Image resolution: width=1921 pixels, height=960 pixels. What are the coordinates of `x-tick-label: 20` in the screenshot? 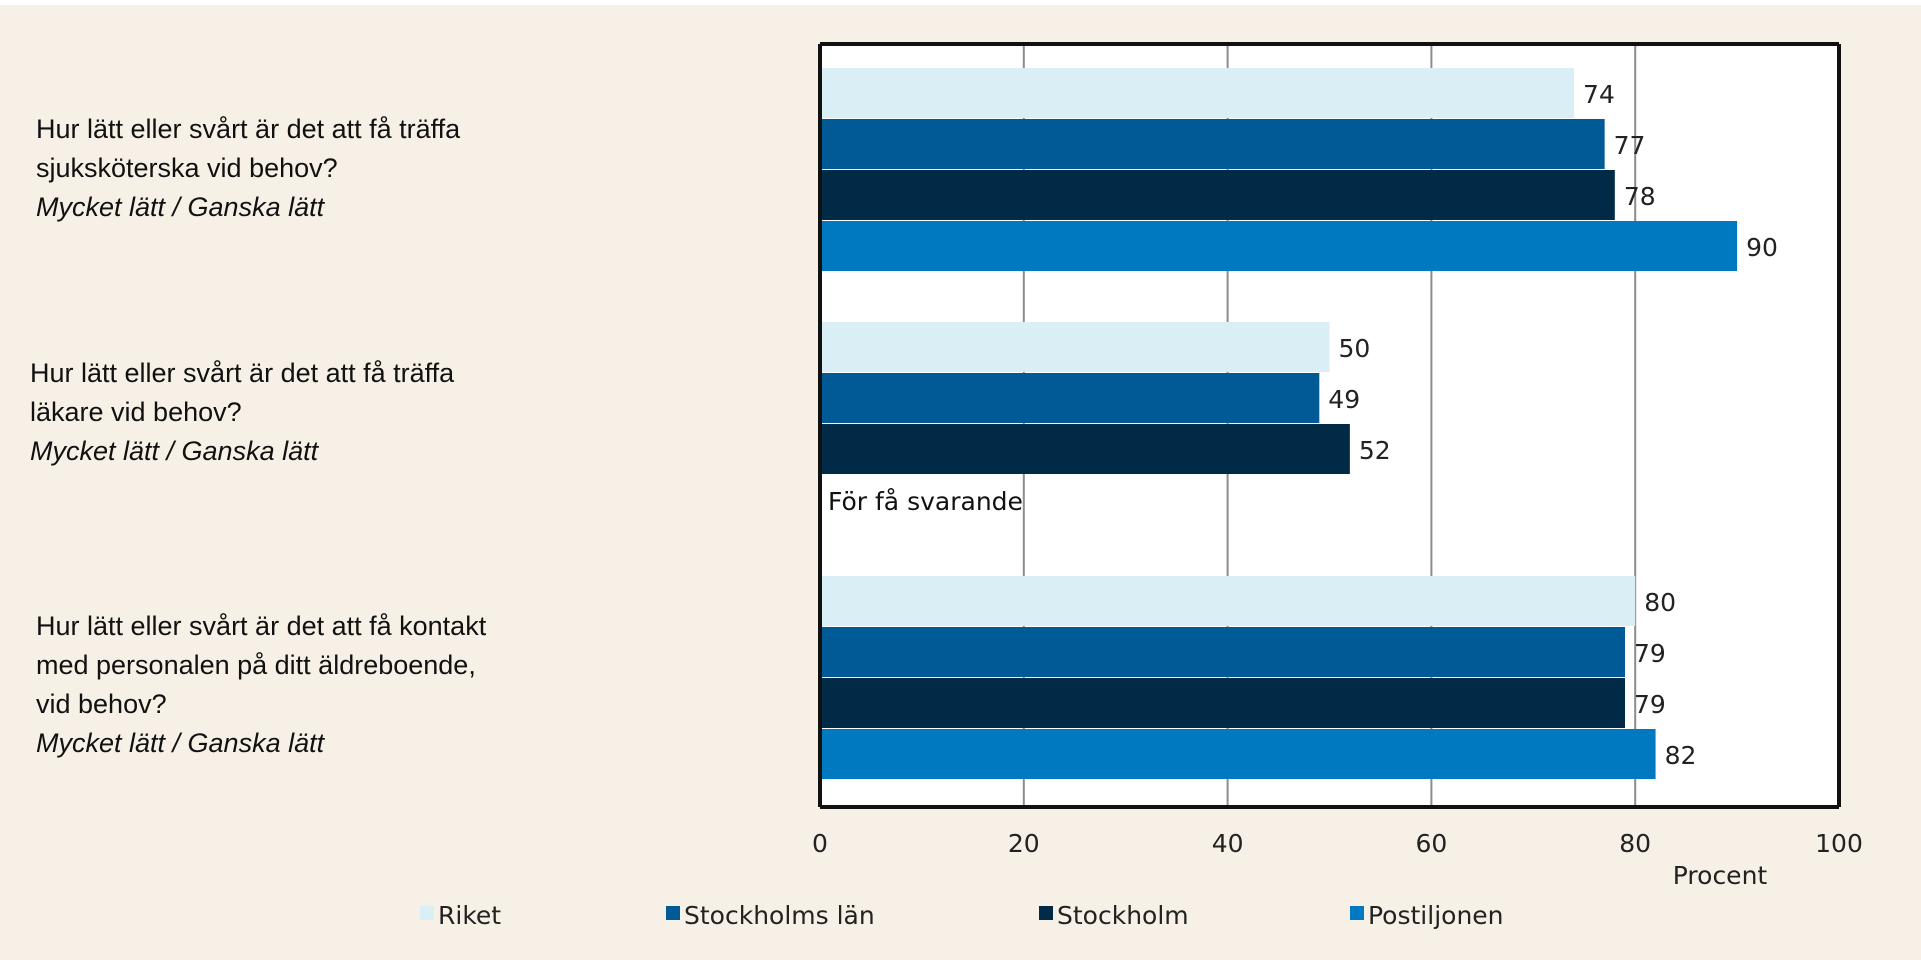 It's located at (1024, 843).